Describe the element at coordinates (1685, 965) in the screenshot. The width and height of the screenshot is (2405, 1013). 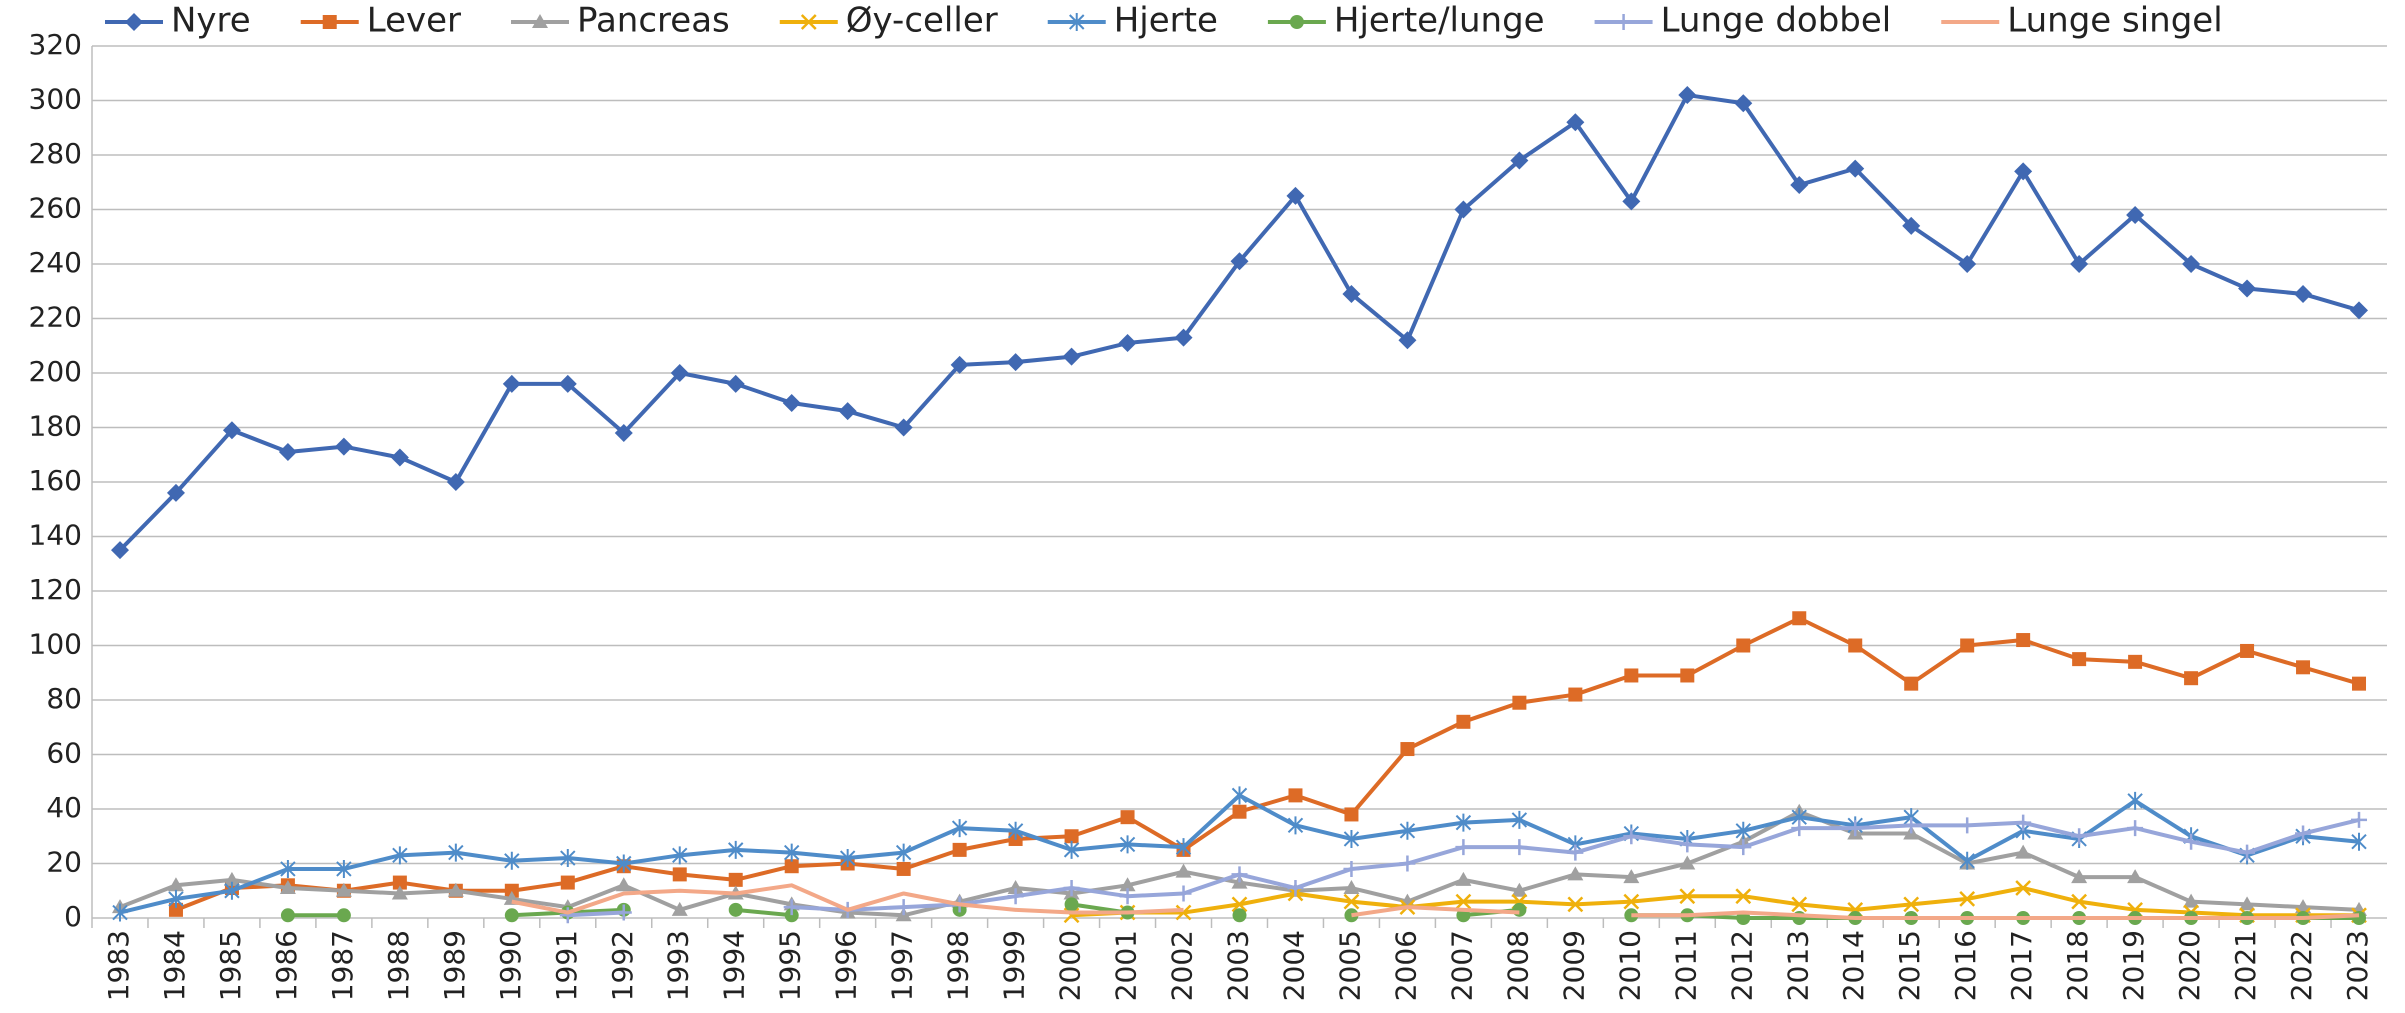
I see `x-tick-label: 2011` at that location.